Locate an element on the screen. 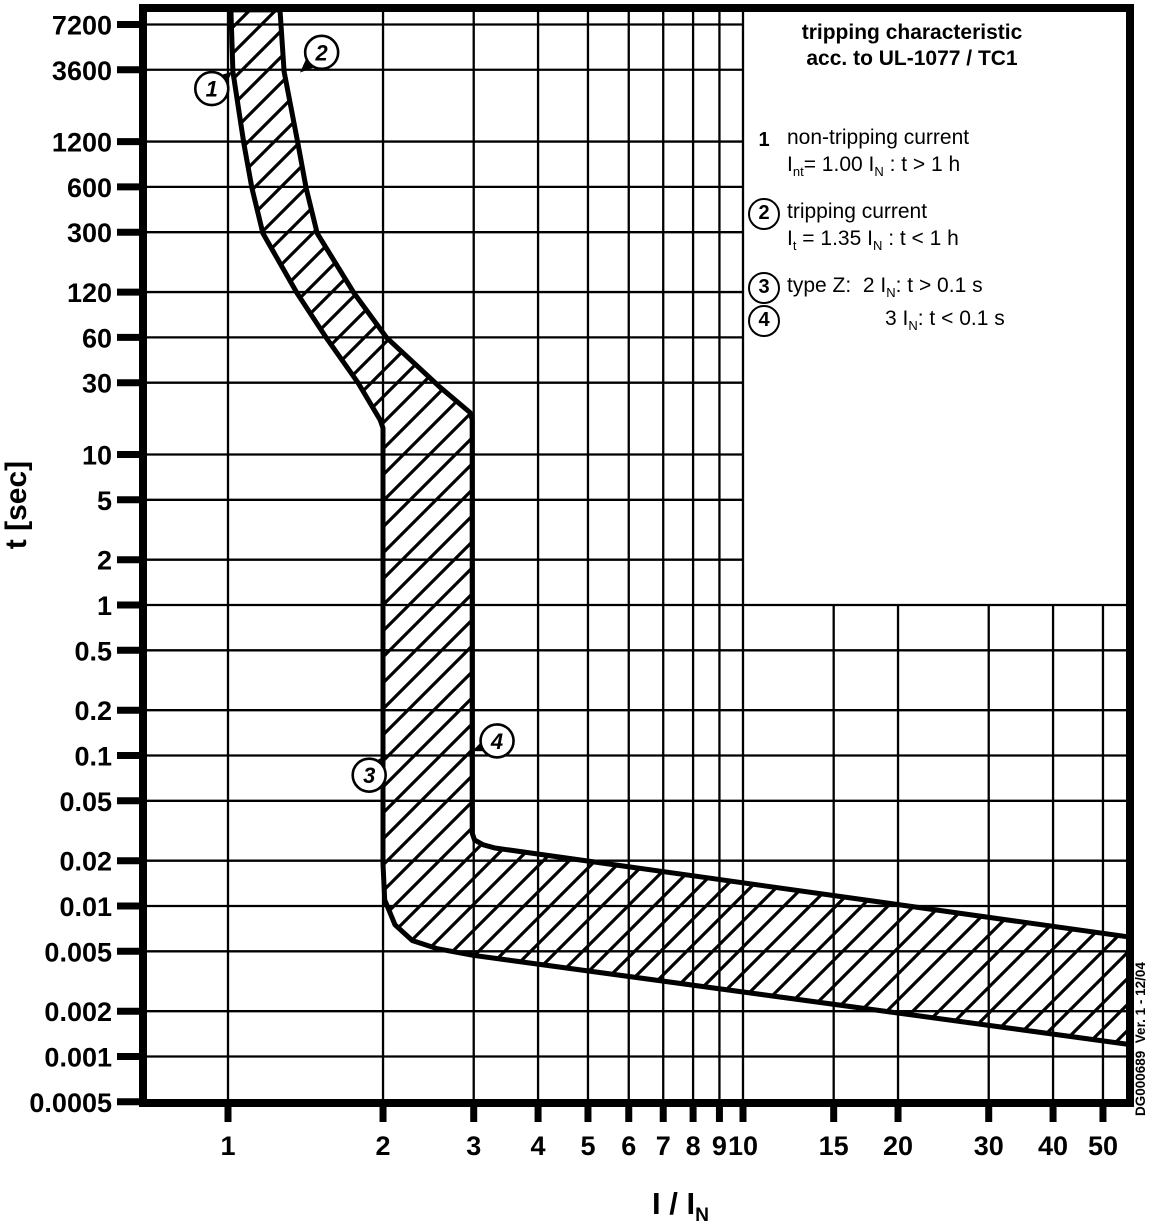 The width and height of the screenshot is (1153, 1226). annotation-label-2: 2 is located at coordinates (322, 52).